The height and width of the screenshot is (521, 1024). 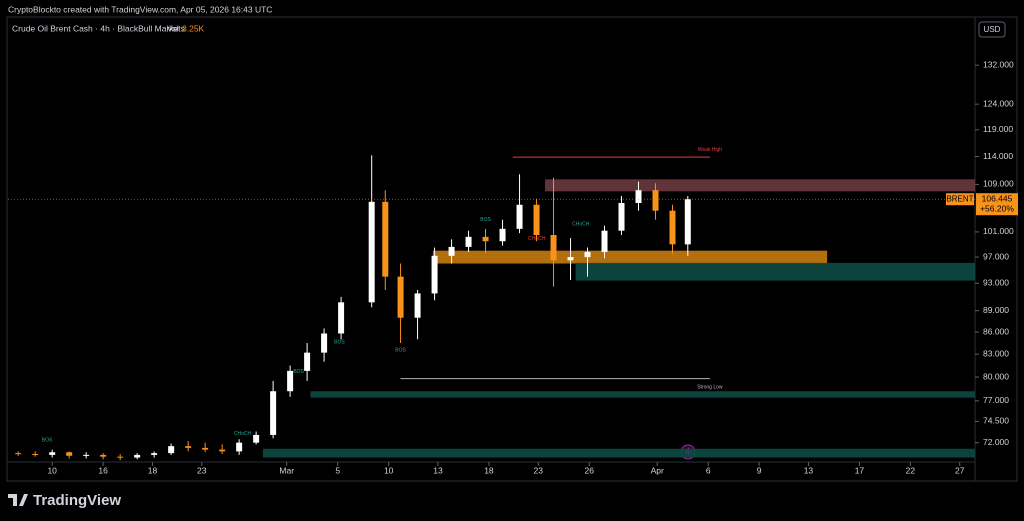 I want to click on logo: TradingView, so click(x=64, y=500).